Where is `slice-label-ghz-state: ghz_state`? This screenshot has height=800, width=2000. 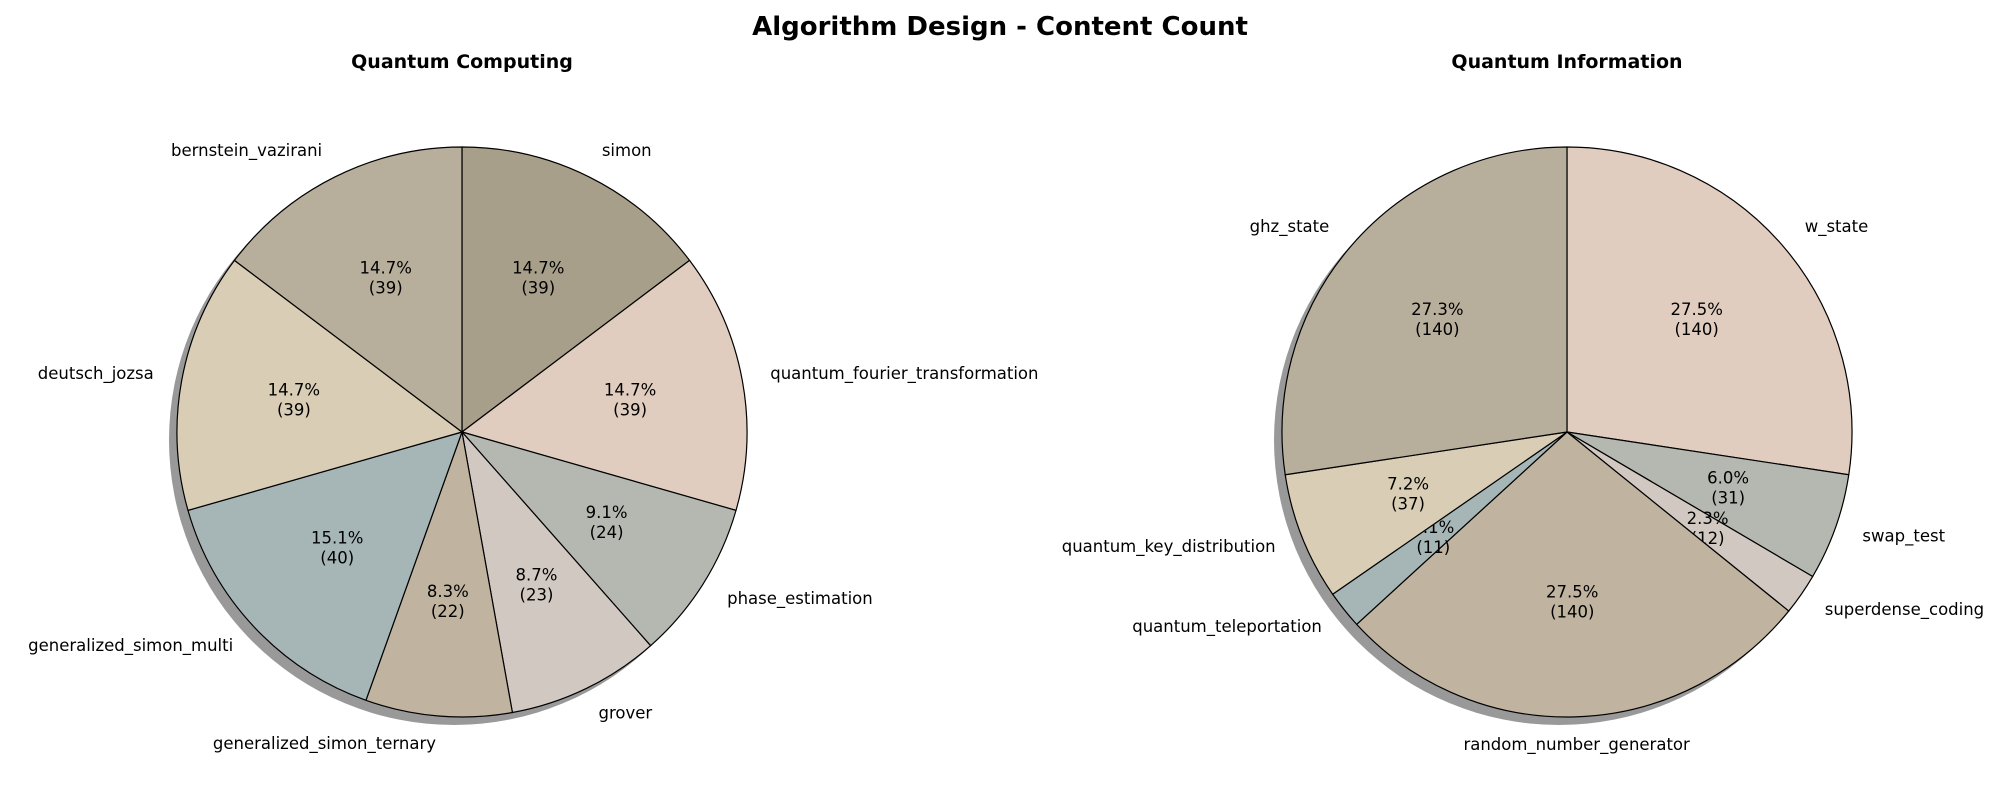
slice-label-ghz-state: ghz_state is located at coordinates (1290, 227).